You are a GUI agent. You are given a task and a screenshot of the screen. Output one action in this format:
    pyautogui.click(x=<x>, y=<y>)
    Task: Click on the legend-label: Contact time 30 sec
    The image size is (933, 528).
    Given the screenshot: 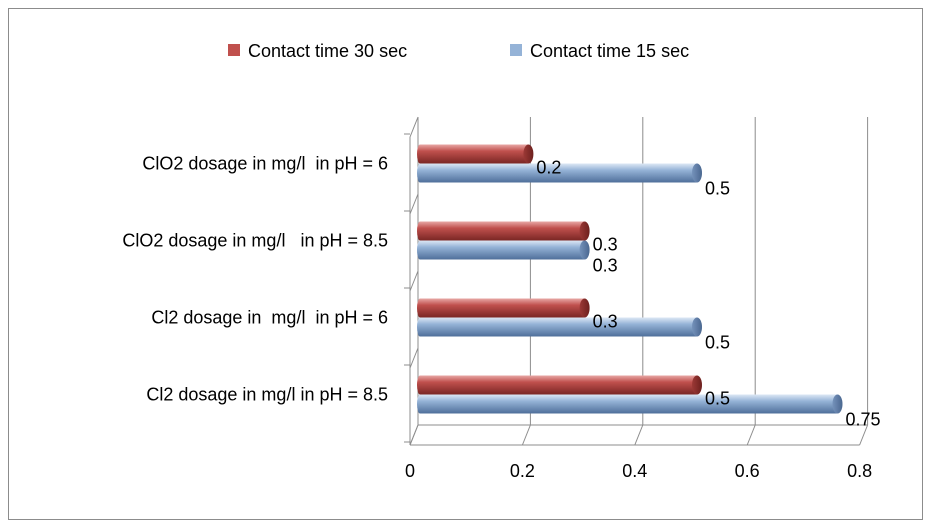 What is the action you would take?
    pyautogui.click(x=327, y=51)
    